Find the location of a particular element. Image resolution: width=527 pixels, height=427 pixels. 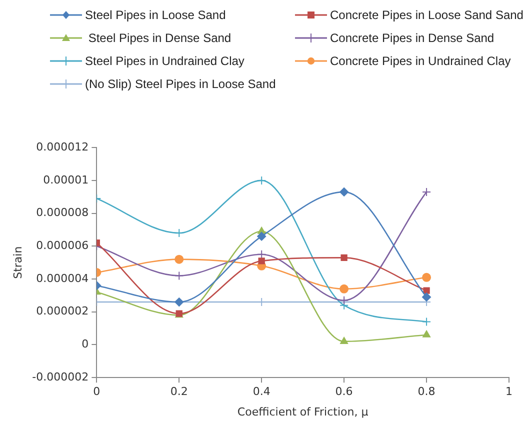

y-tick-label: 0.000006 is located at coordinates (62, 245).